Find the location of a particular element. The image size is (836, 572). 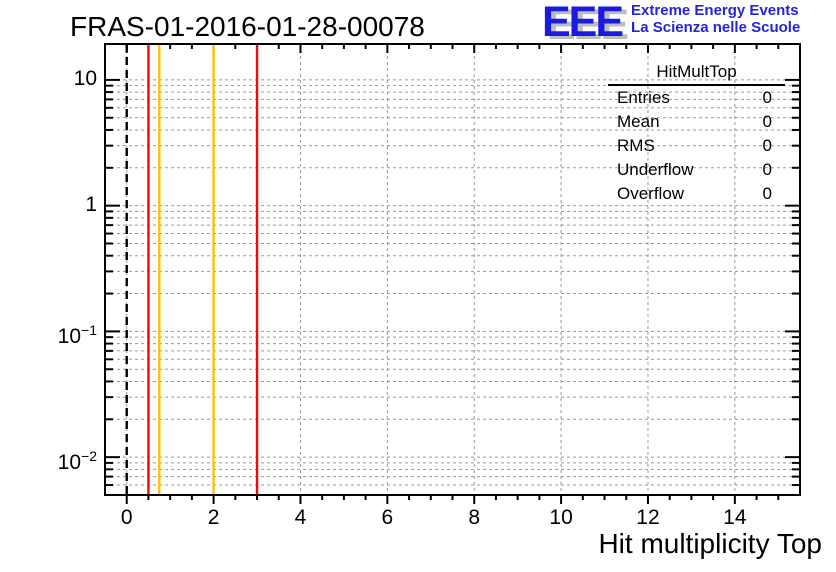

x-tick-label: 8 is located at coordinates (474, 517).